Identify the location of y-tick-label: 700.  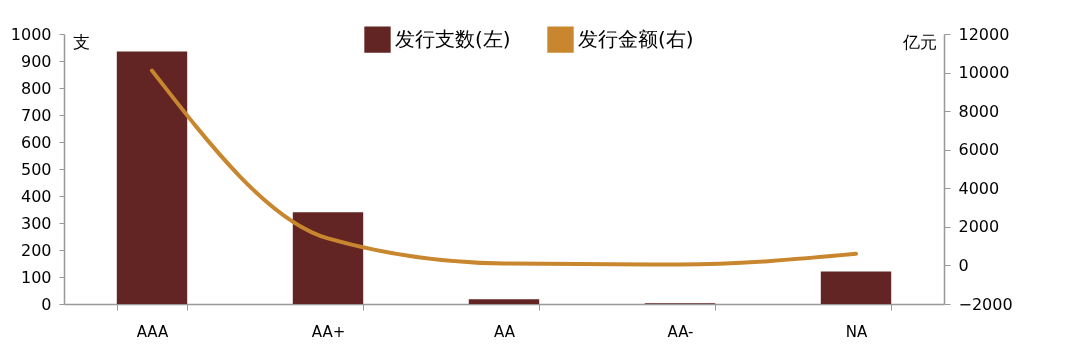
(36, 115).